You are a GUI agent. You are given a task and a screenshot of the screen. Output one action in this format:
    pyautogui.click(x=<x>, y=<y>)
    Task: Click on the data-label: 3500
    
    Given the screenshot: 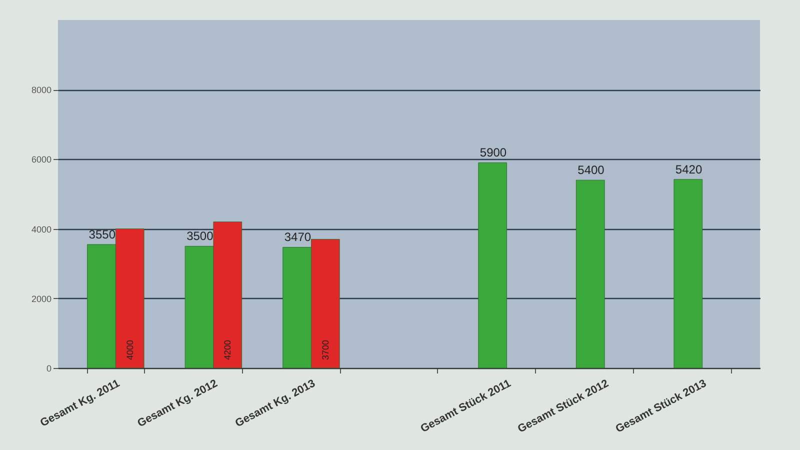 What is the action you would take?
    pyautogui.click(x=200, y=236)
    